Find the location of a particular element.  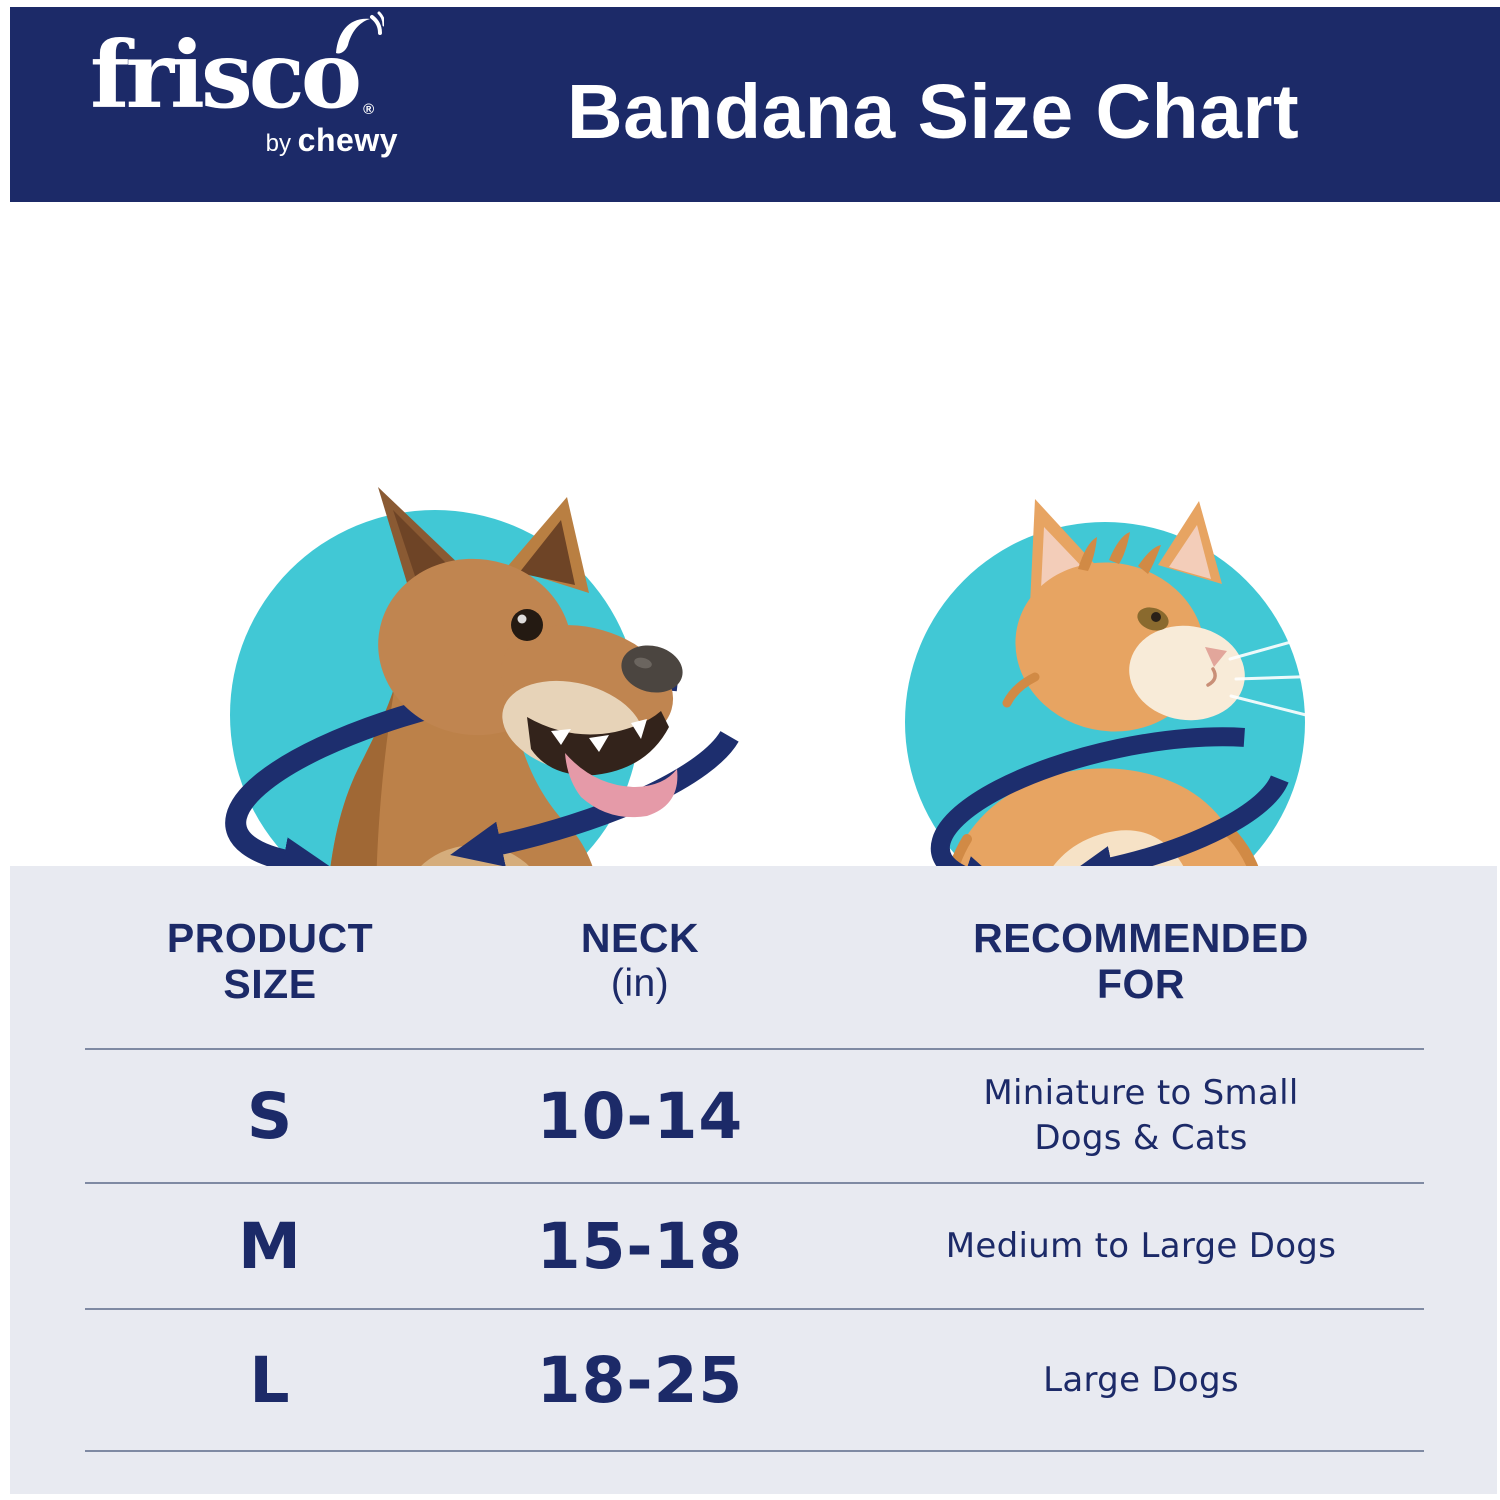

by-text: by is located at coordinates (281, 143).